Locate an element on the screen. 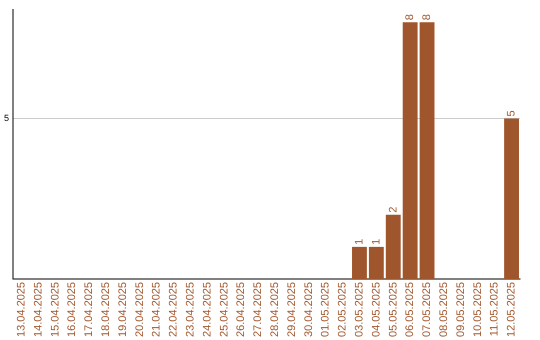  x-tick-label: 22.04.2025 is located at coordinates (174, 310).